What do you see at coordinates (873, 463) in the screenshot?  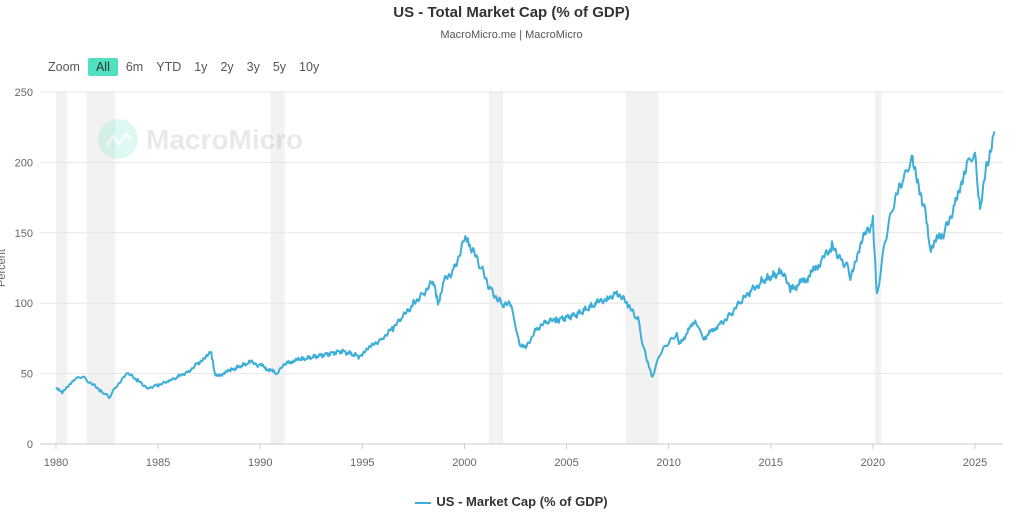 I see `x-tick-label: 2020` at bounding box center [873, 463].